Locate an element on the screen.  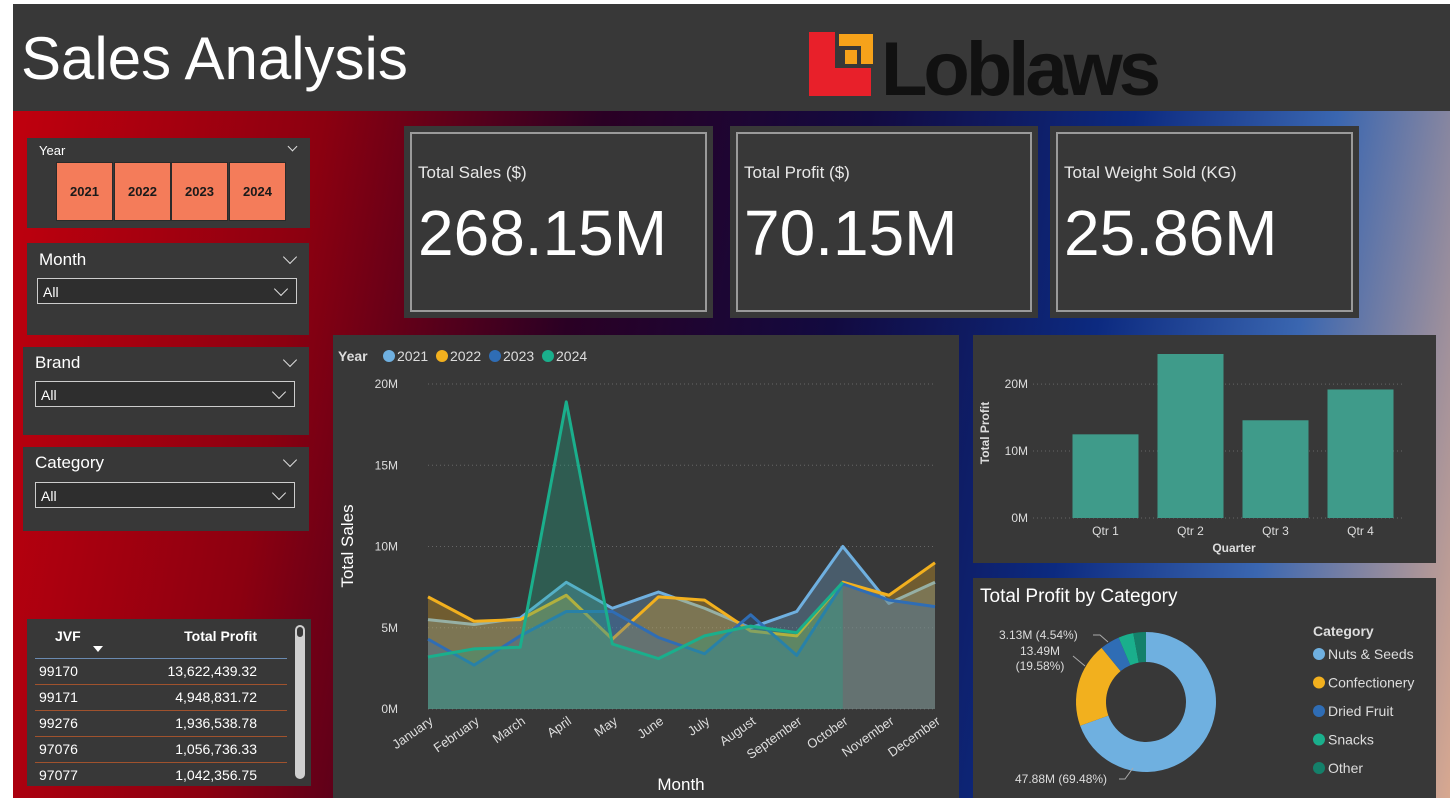
slicer-title: Brand is located at coordinates (58, 362).